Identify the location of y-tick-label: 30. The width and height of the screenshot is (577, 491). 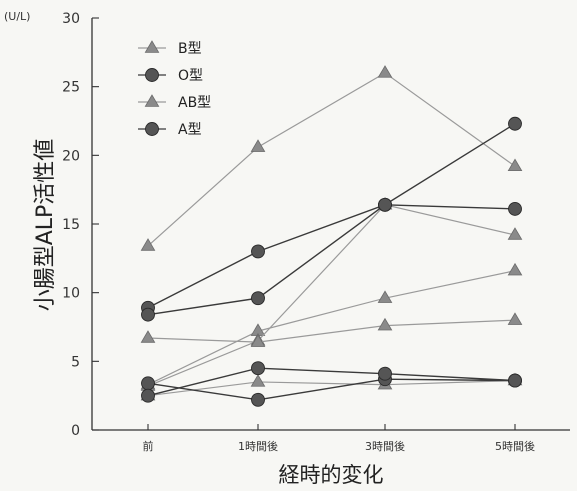
(71, 19).